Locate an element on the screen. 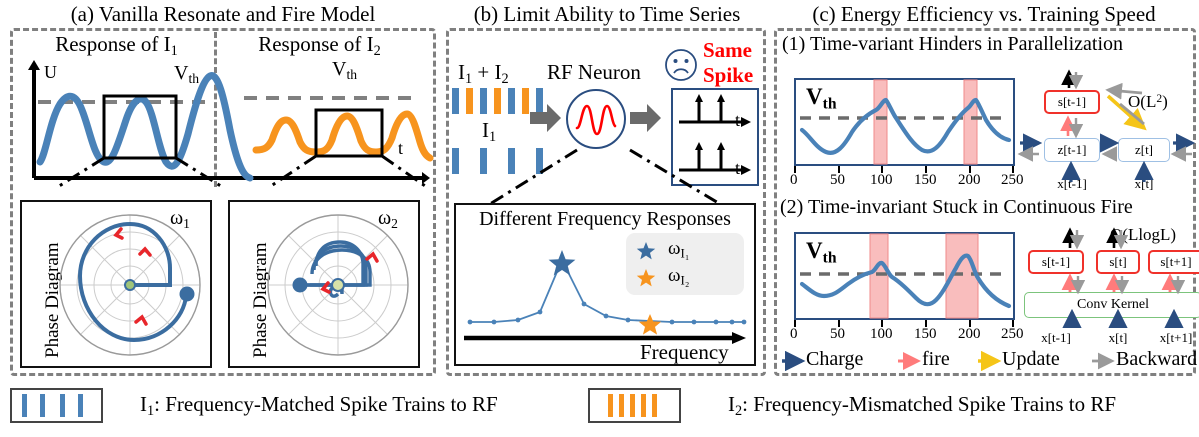 The image size is (1199, 437). node-z-prev-row1: z[t-1] is located at coordinates (1072, 150).